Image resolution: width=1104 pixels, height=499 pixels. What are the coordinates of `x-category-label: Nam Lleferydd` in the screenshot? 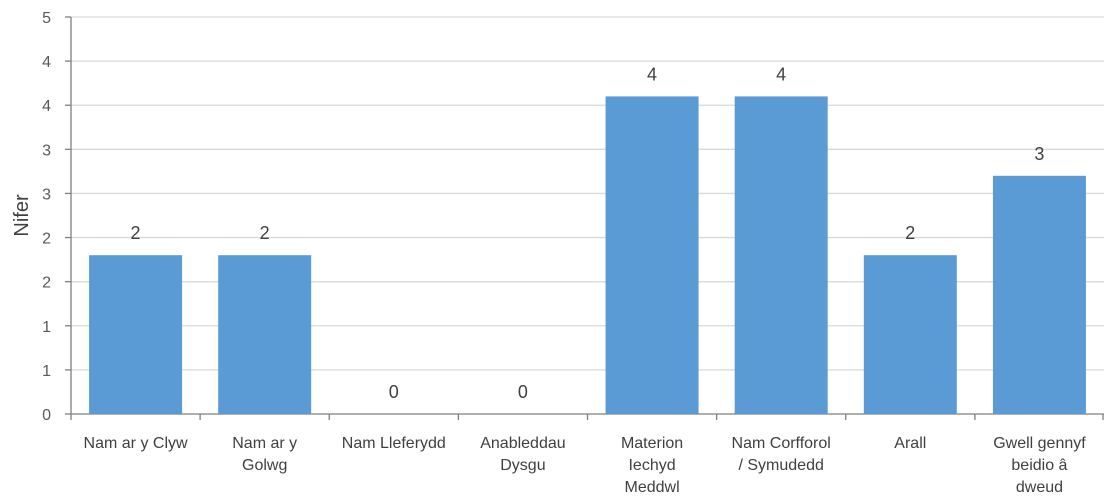 It's located at (394, 443).